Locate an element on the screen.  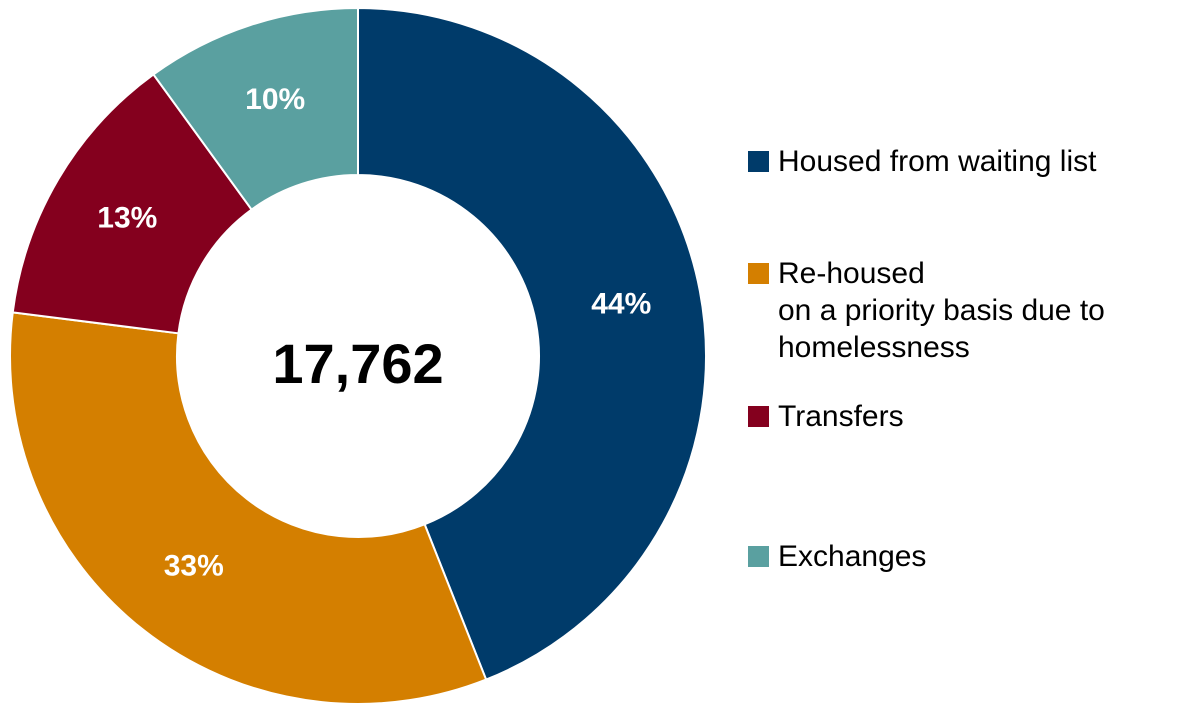
value-label: 33% is located at coordinates (194, 566).